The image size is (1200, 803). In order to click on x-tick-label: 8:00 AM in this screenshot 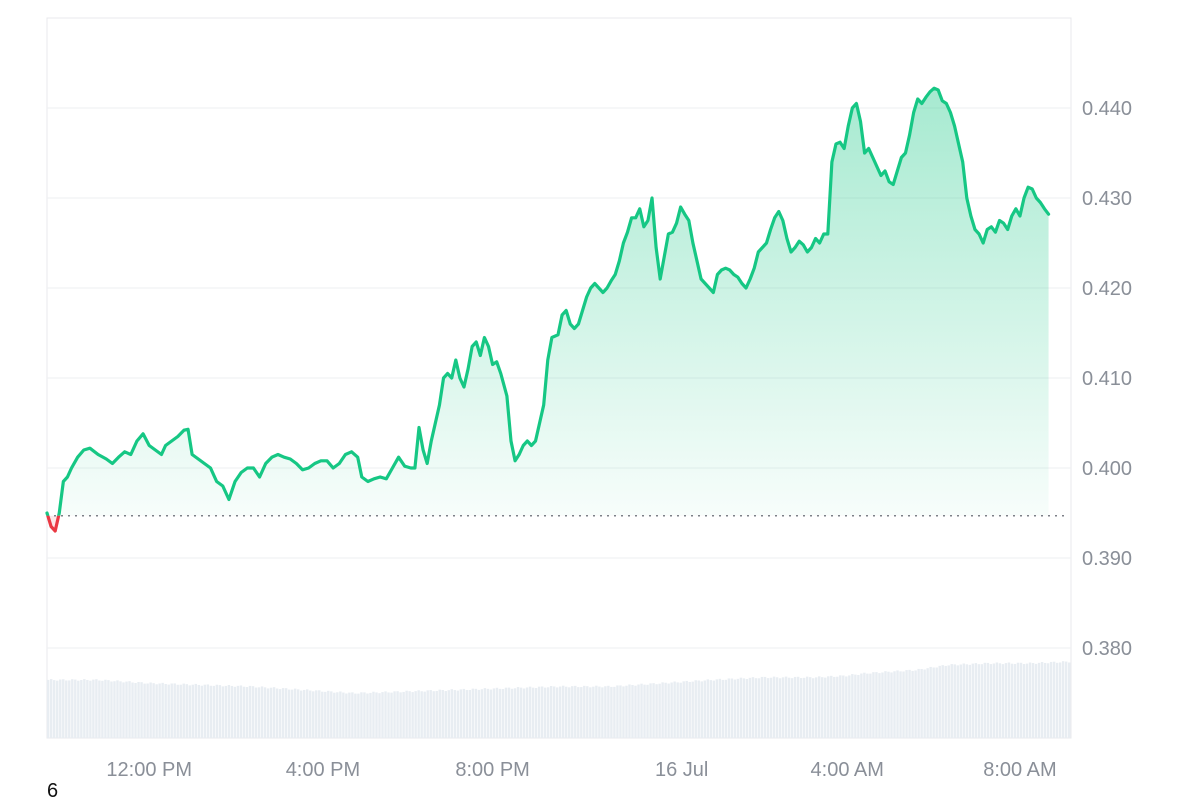, I will do `click(1019, 770)`.